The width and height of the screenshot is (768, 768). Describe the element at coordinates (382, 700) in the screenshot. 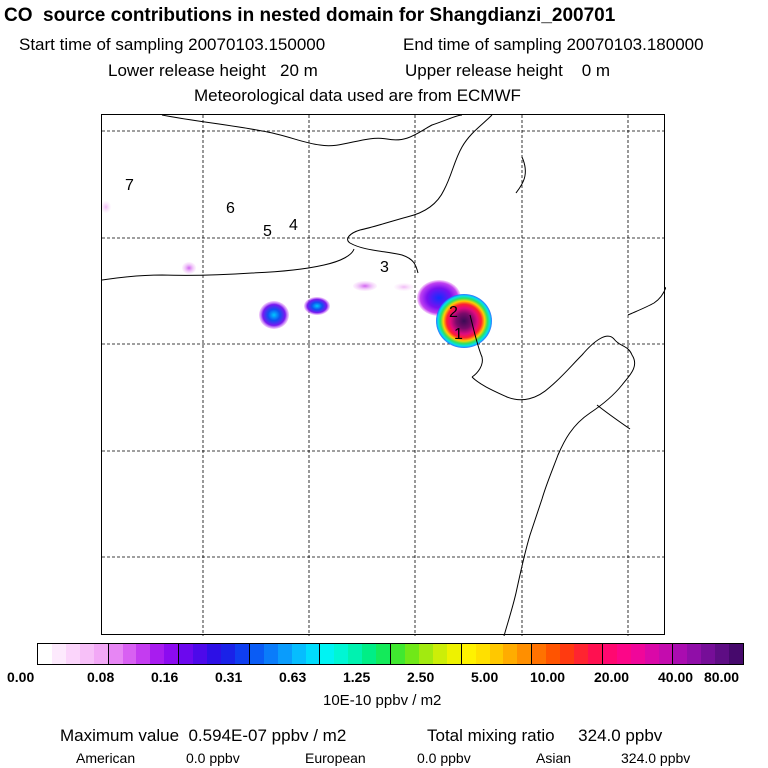

I see `colorbar-units: 10E-10 ppbv / m2` at that location.